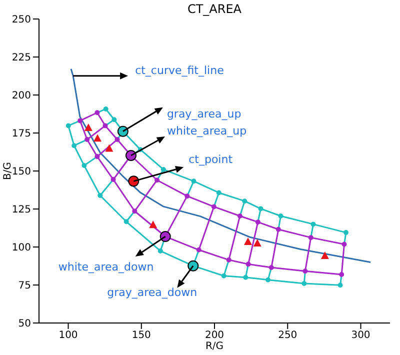 The image size is (400, 355). Describe the element at coordinates (204, 113) in the screenshot. I see `annotation: gray_area_up` at that location.